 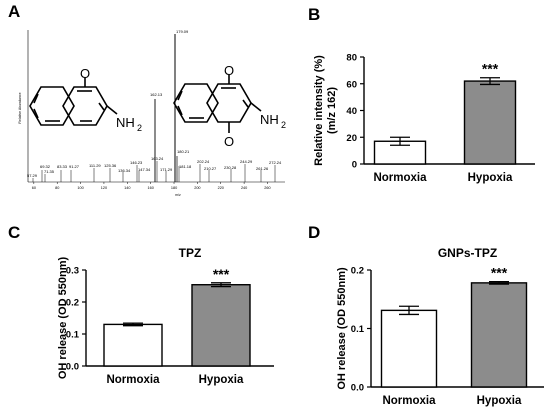 What do you see at coordinates (221, 188) in the screenshot?
I see `ms-x-tick-label: 220` at bounding box center [221, 188].